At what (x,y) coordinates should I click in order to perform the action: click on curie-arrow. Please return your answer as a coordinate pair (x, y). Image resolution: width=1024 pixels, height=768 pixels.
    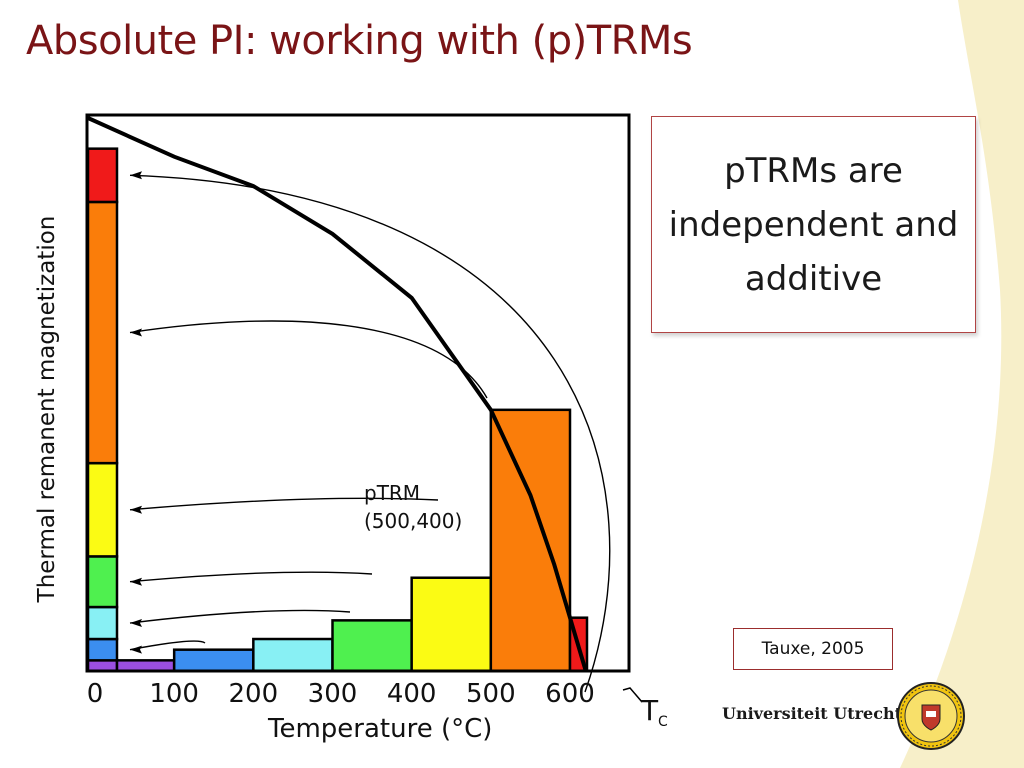
    Looking at the image, I should click on (632, 695).